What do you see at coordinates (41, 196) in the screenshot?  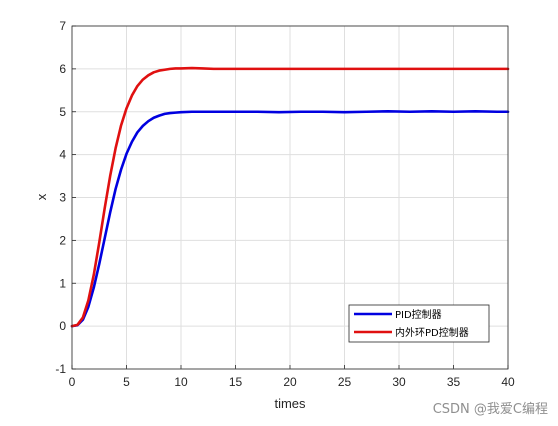 I see `y-axis-label: x` at bounding box center [41, 196].